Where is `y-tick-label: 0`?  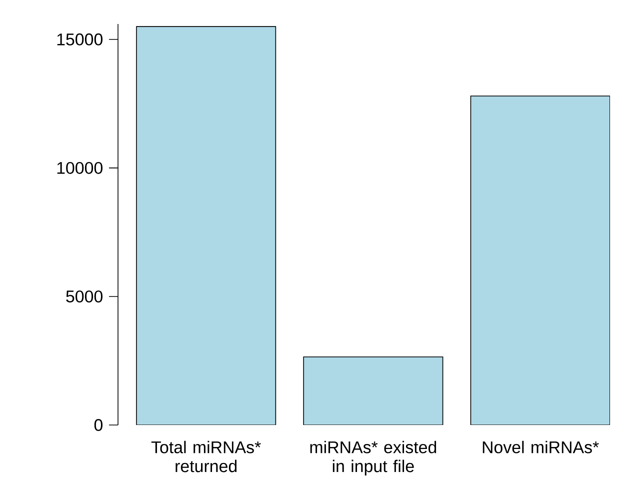
y-tick-label: 0 is located at coordinates (98, 424).